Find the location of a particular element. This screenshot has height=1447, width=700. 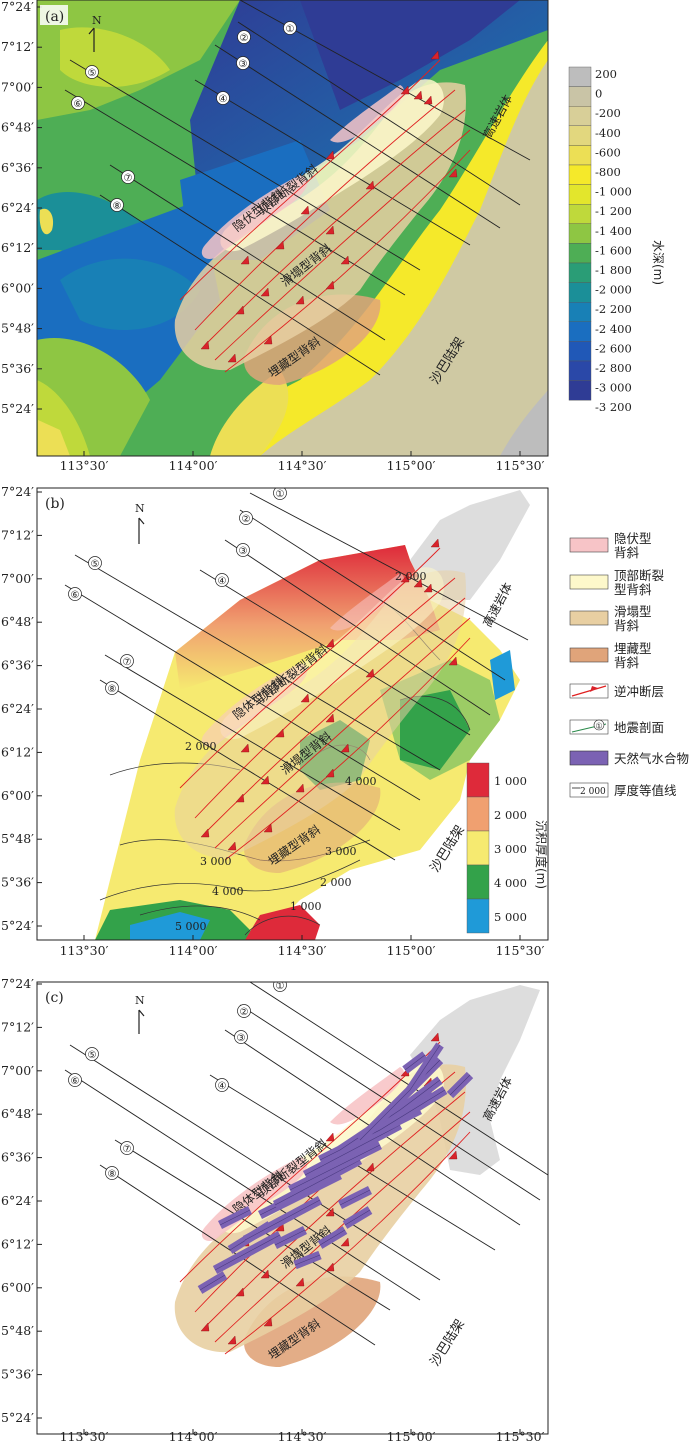

thickness-level-label: 1 000 is located at coordinates (510, 781).